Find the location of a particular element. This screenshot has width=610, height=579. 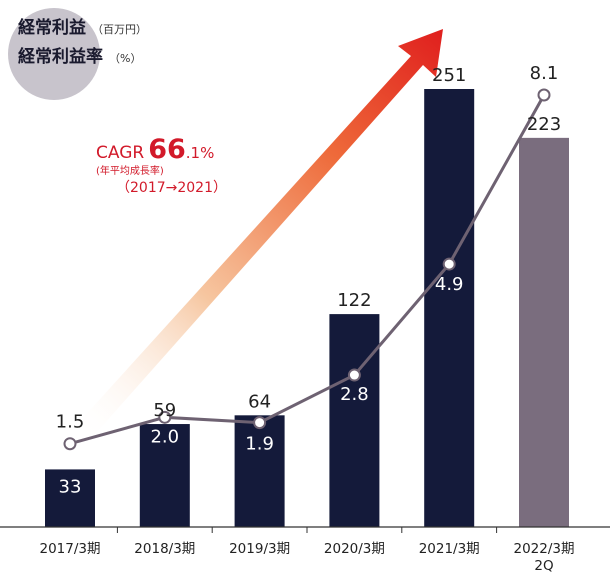

margin-value-5: 8.1 is located at coordinates (544, 73).